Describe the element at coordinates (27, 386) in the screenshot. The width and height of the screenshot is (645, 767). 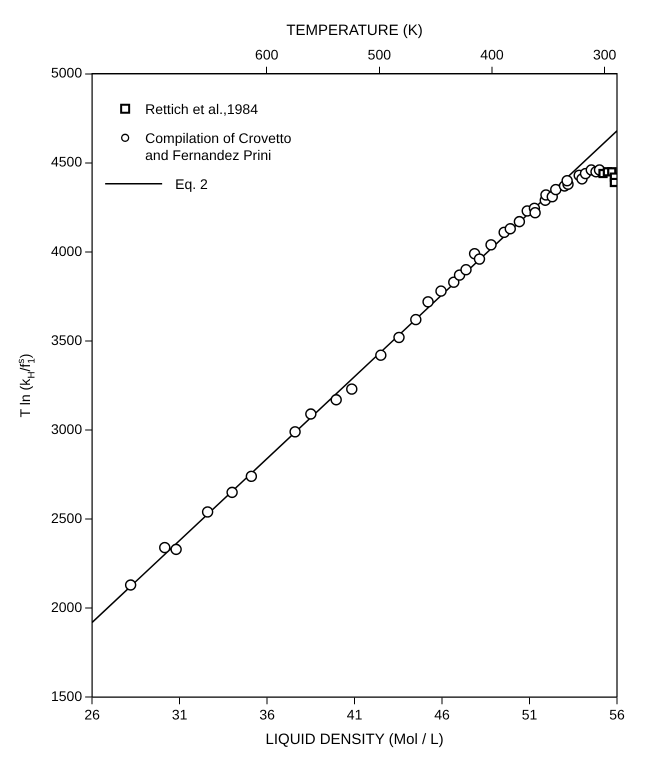
I see `y-axis-title: T ln (kH/f1s)` at that location.